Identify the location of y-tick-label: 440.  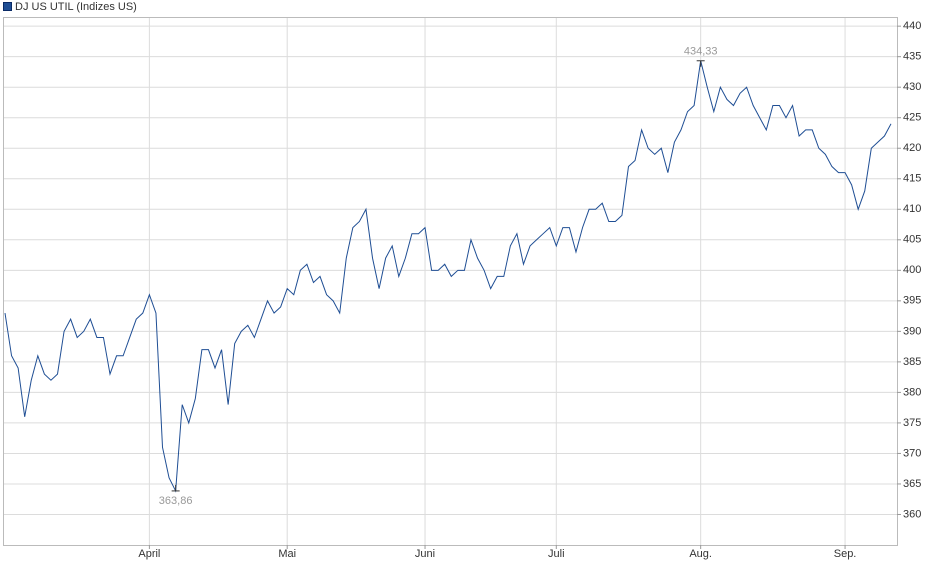
(912, 26).